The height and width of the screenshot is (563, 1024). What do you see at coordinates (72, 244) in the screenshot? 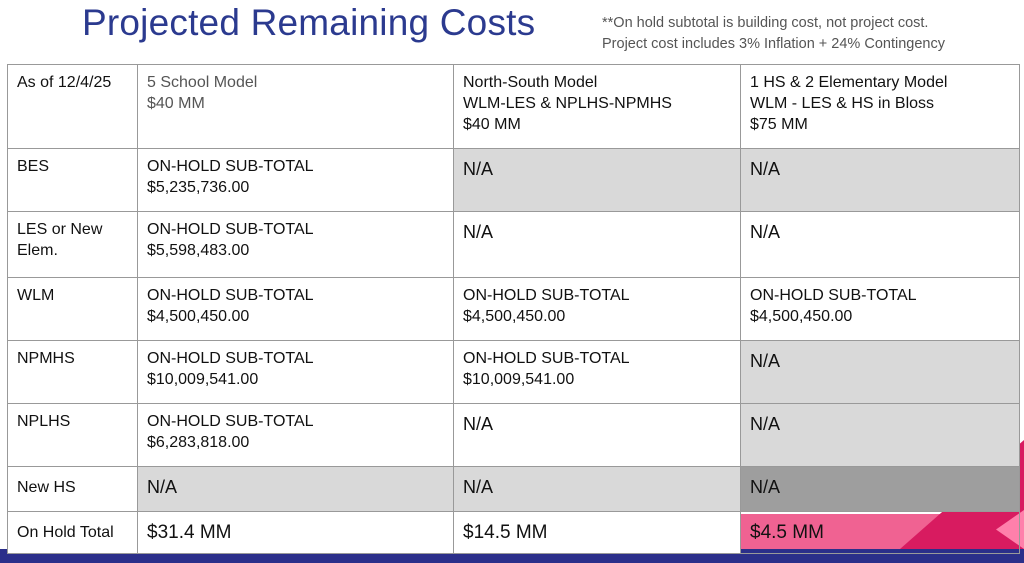
I see `row-label: LES or New Elem.` at bounding box center [72, 244].